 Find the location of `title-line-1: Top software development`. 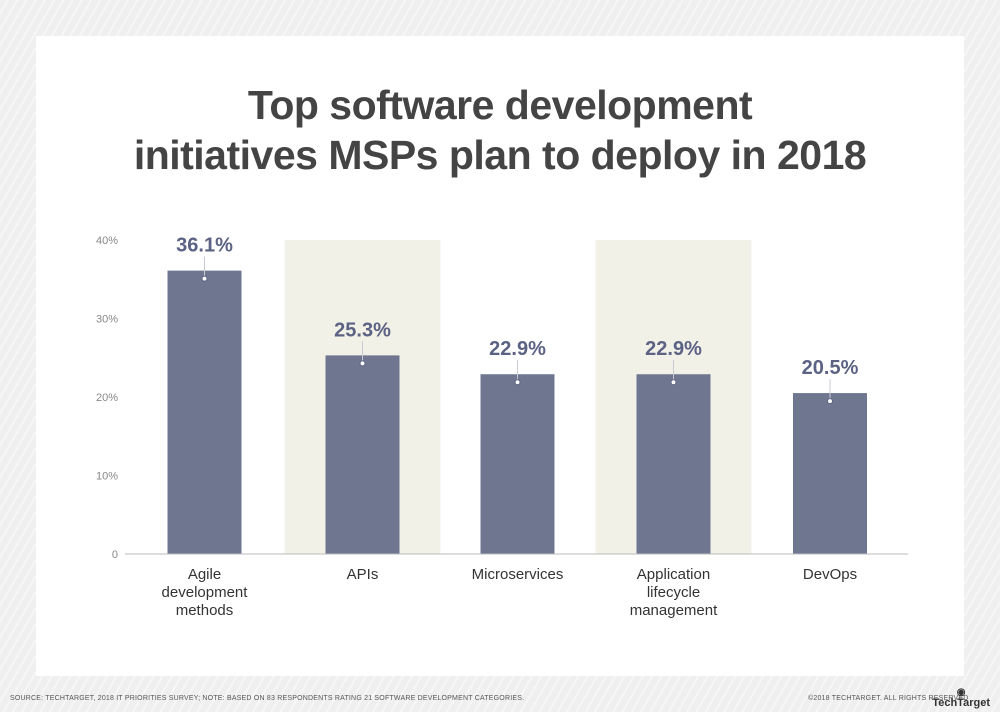

title-line-1: Top software development is located at coordinates (500, 105).